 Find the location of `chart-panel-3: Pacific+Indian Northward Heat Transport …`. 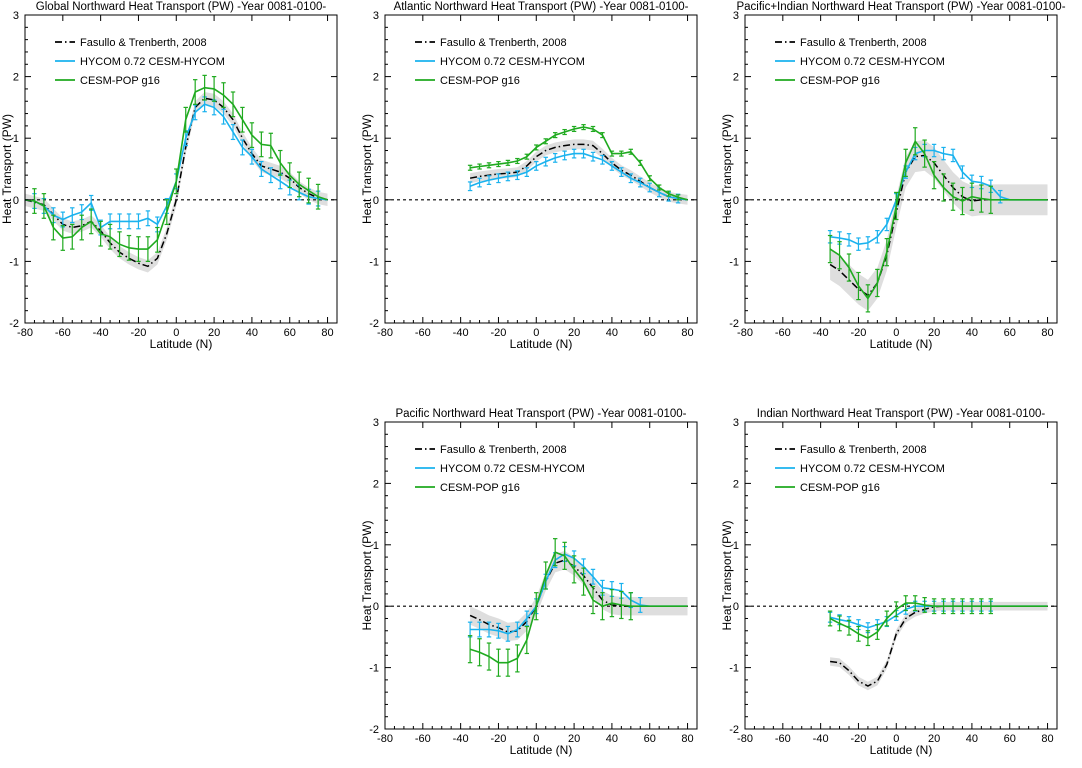

chart-panel-3: Pacific+Indian Northward Heat Transport … is located at coordinates (893, 176).